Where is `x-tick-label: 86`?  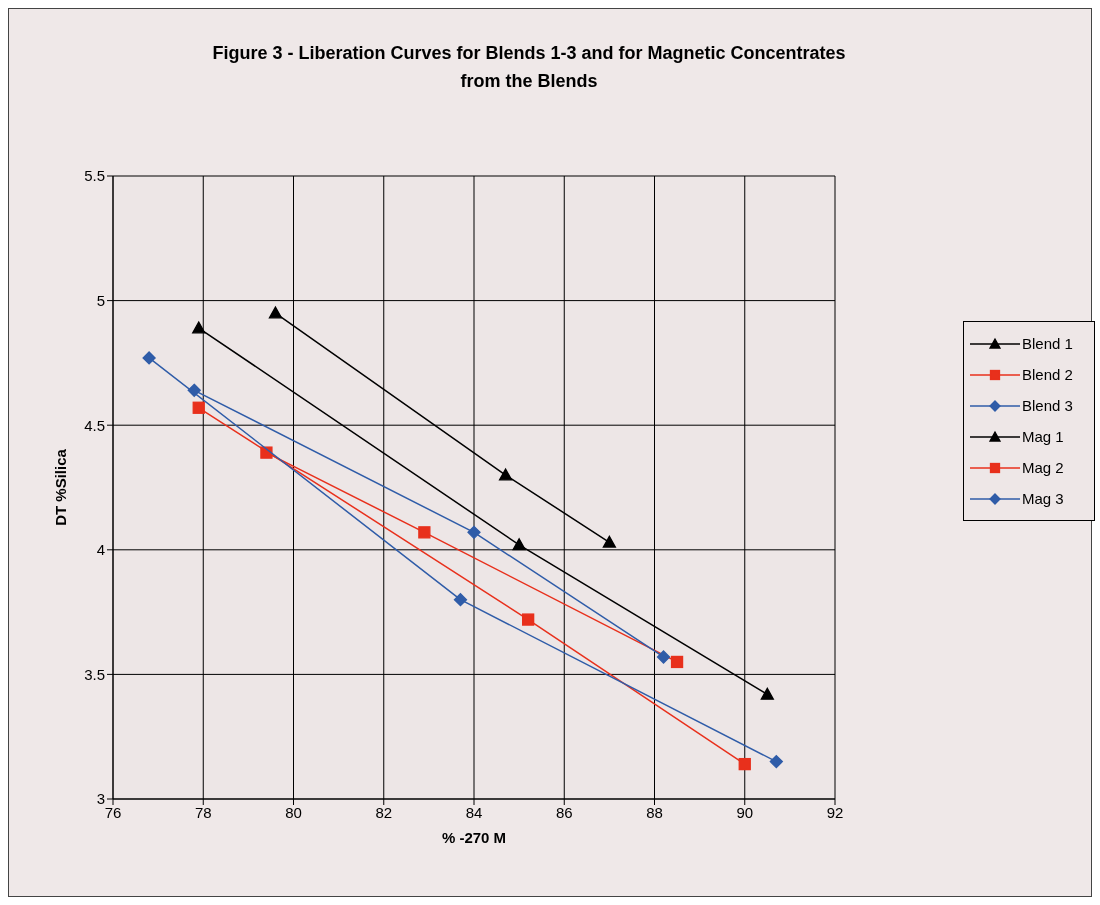 x-tick-label: 86 is located at coordinates (564, 812).